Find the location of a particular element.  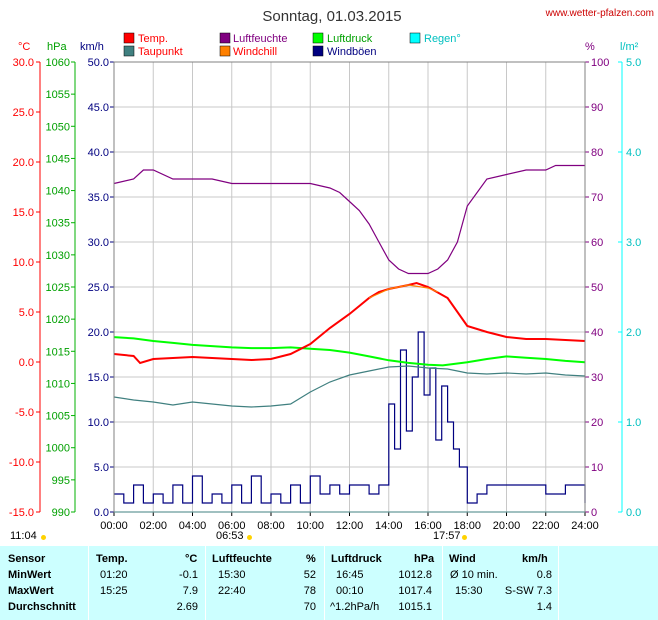

svg-text: Temp. is located at coordinates (153, 39).